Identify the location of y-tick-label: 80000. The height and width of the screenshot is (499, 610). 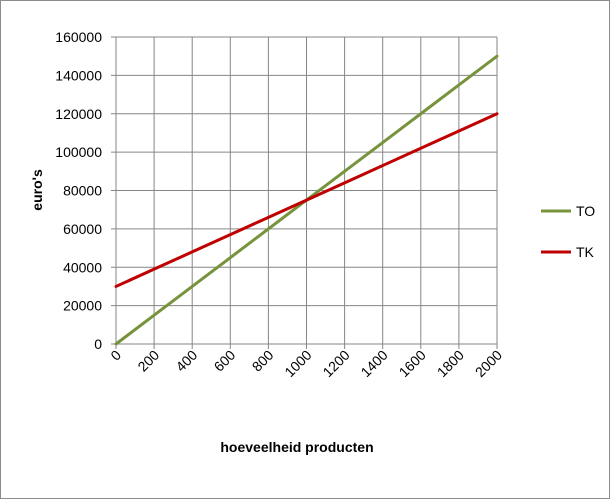
(82, 191).